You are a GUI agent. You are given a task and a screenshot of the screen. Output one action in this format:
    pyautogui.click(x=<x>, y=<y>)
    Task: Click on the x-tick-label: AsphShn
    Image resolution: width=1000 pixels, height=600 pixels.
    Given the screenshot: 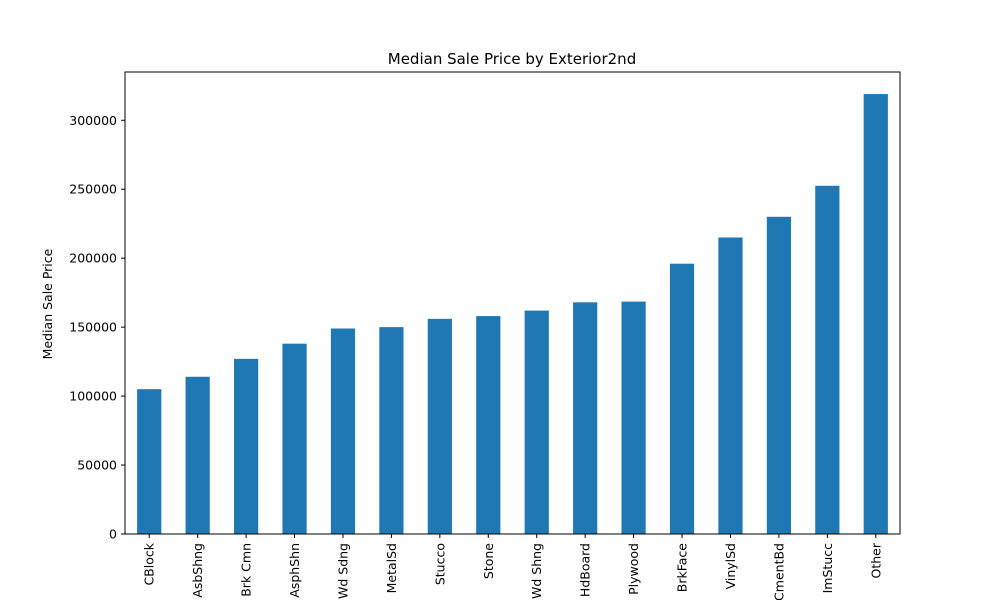 What is the action you would take?
    pyautogui.click(x=294, y=570)
    